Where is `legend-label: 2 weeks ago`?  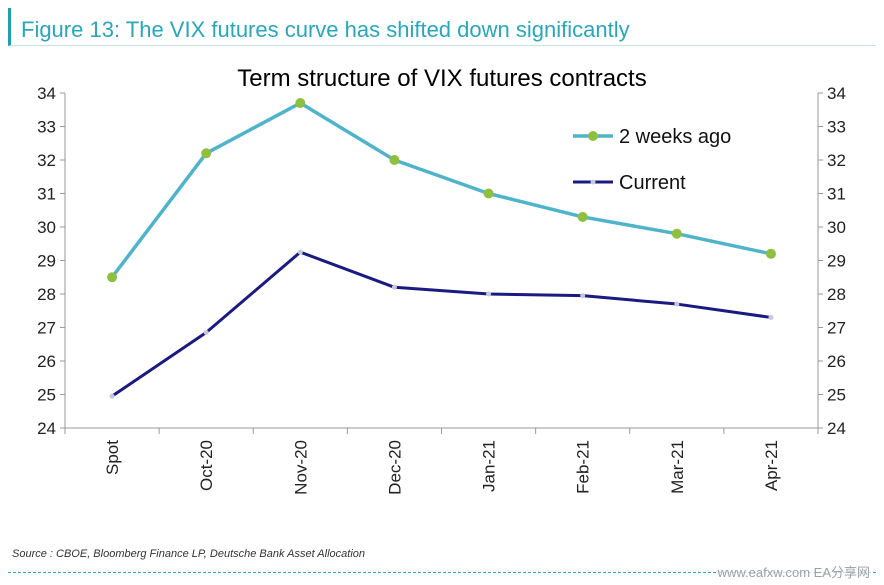
legend-label: 2 weeks ago is located at coordinates (675, 137).